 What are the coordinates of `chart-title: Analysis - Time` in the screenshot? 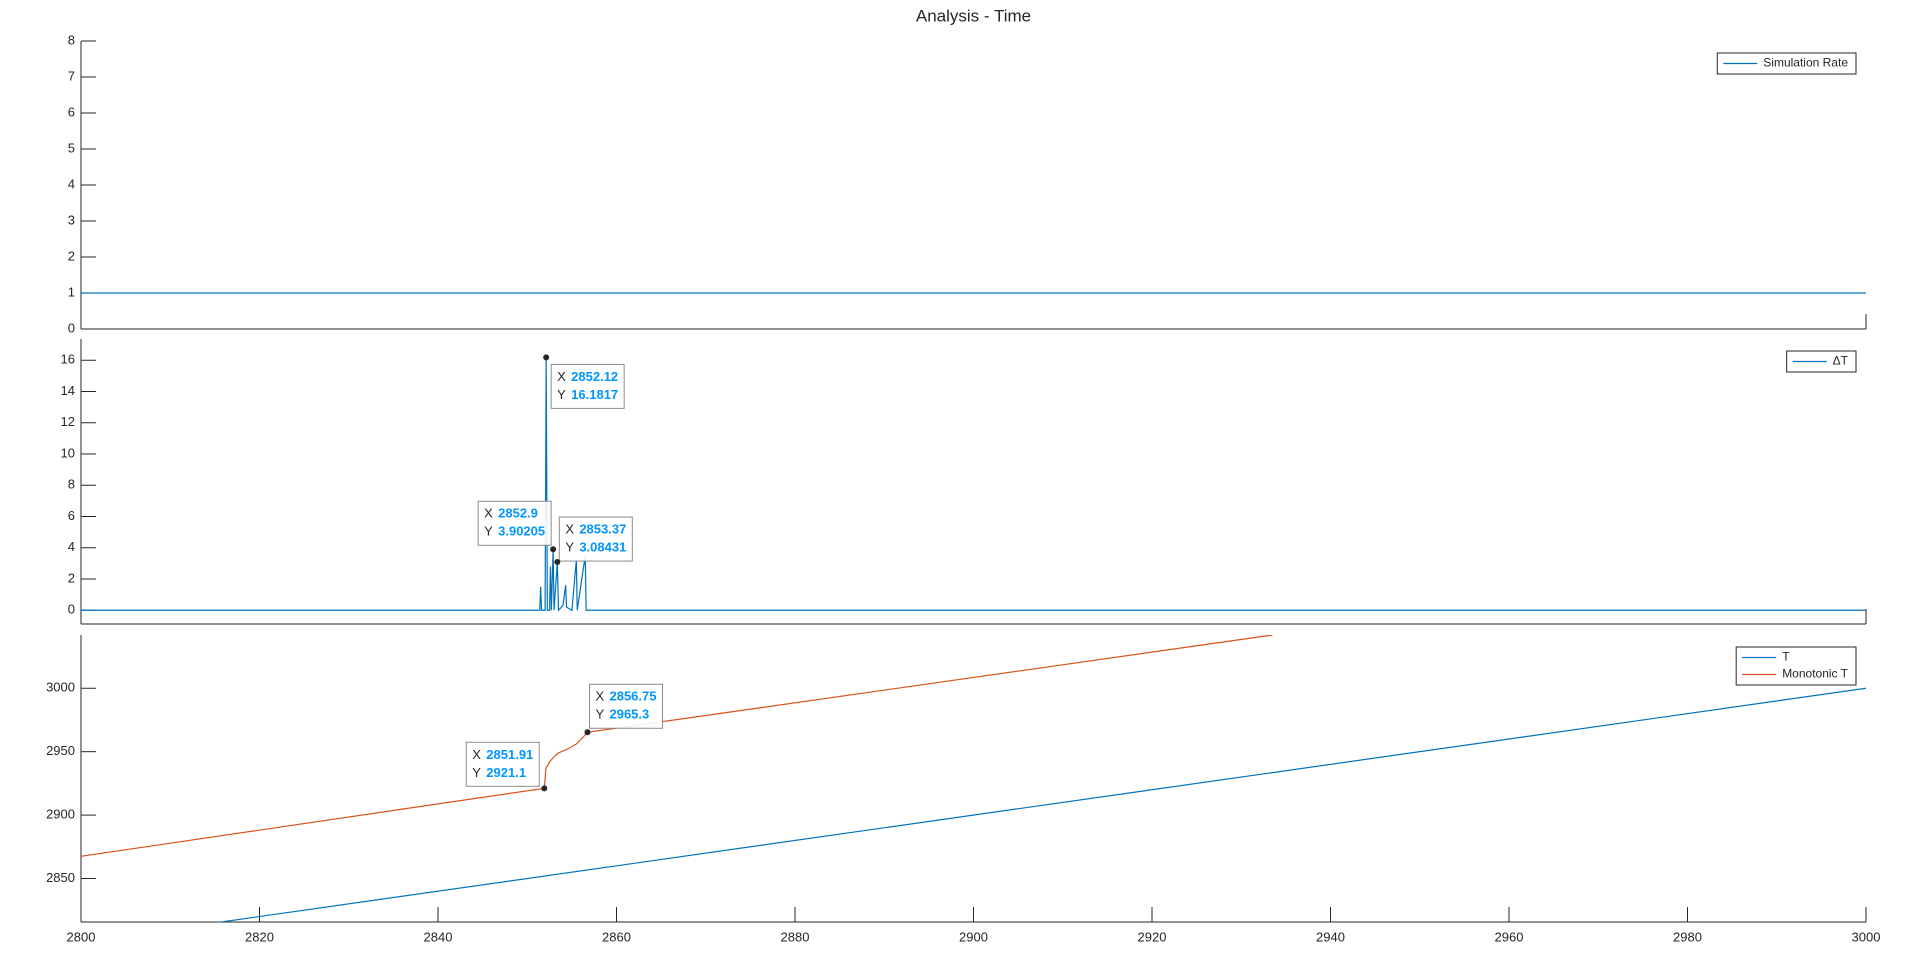 It's located at (973, 15).